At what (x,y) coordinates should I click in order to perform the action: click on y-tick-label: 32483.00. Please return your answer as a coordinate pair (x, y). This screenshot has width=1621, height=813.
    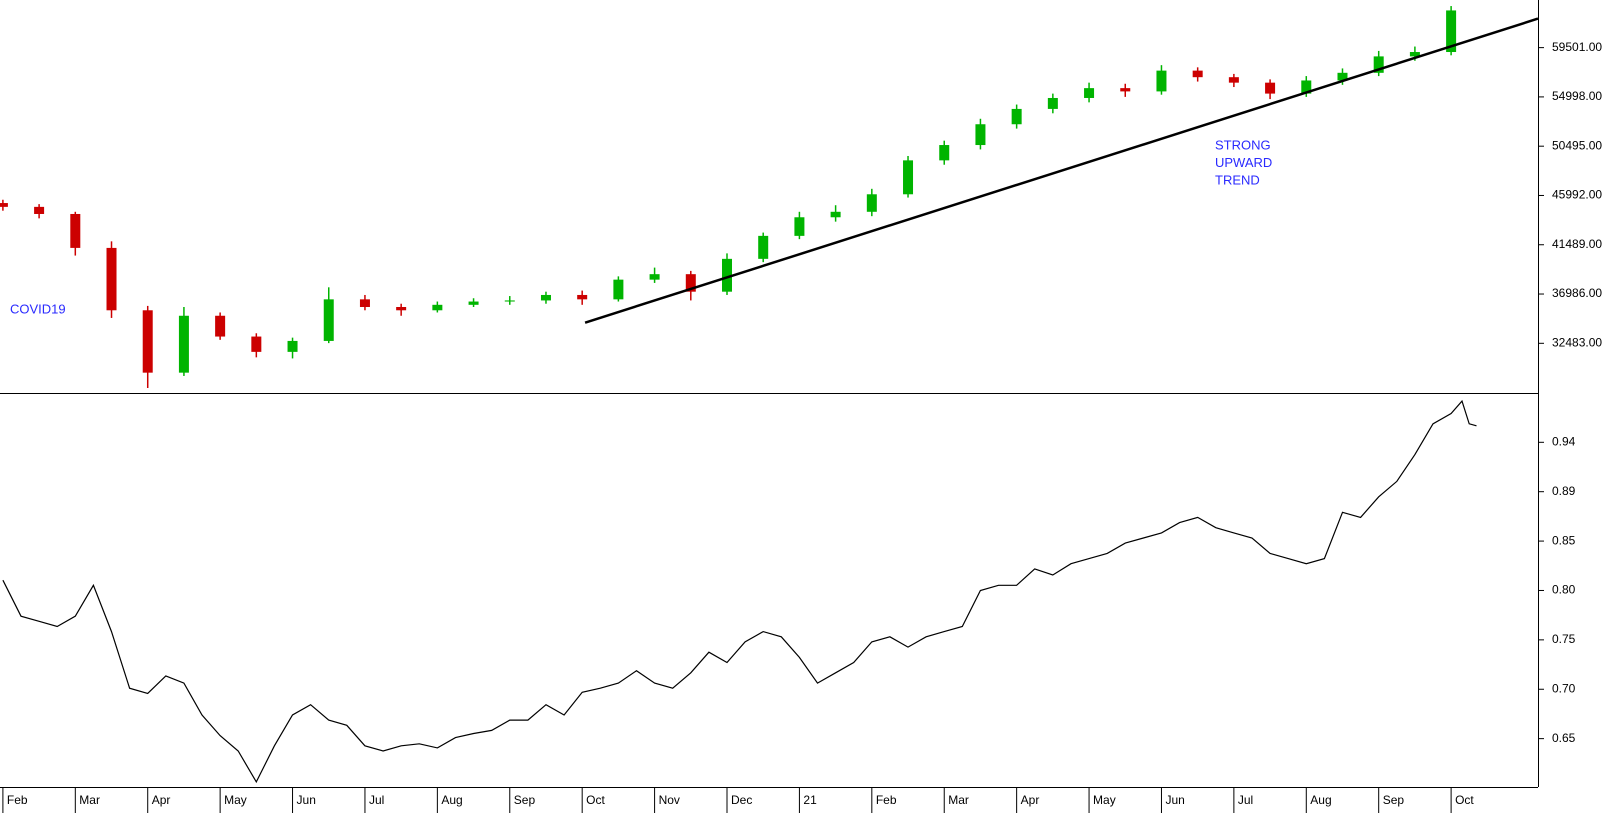
    Looking at the image, I should click on (1577, 342).